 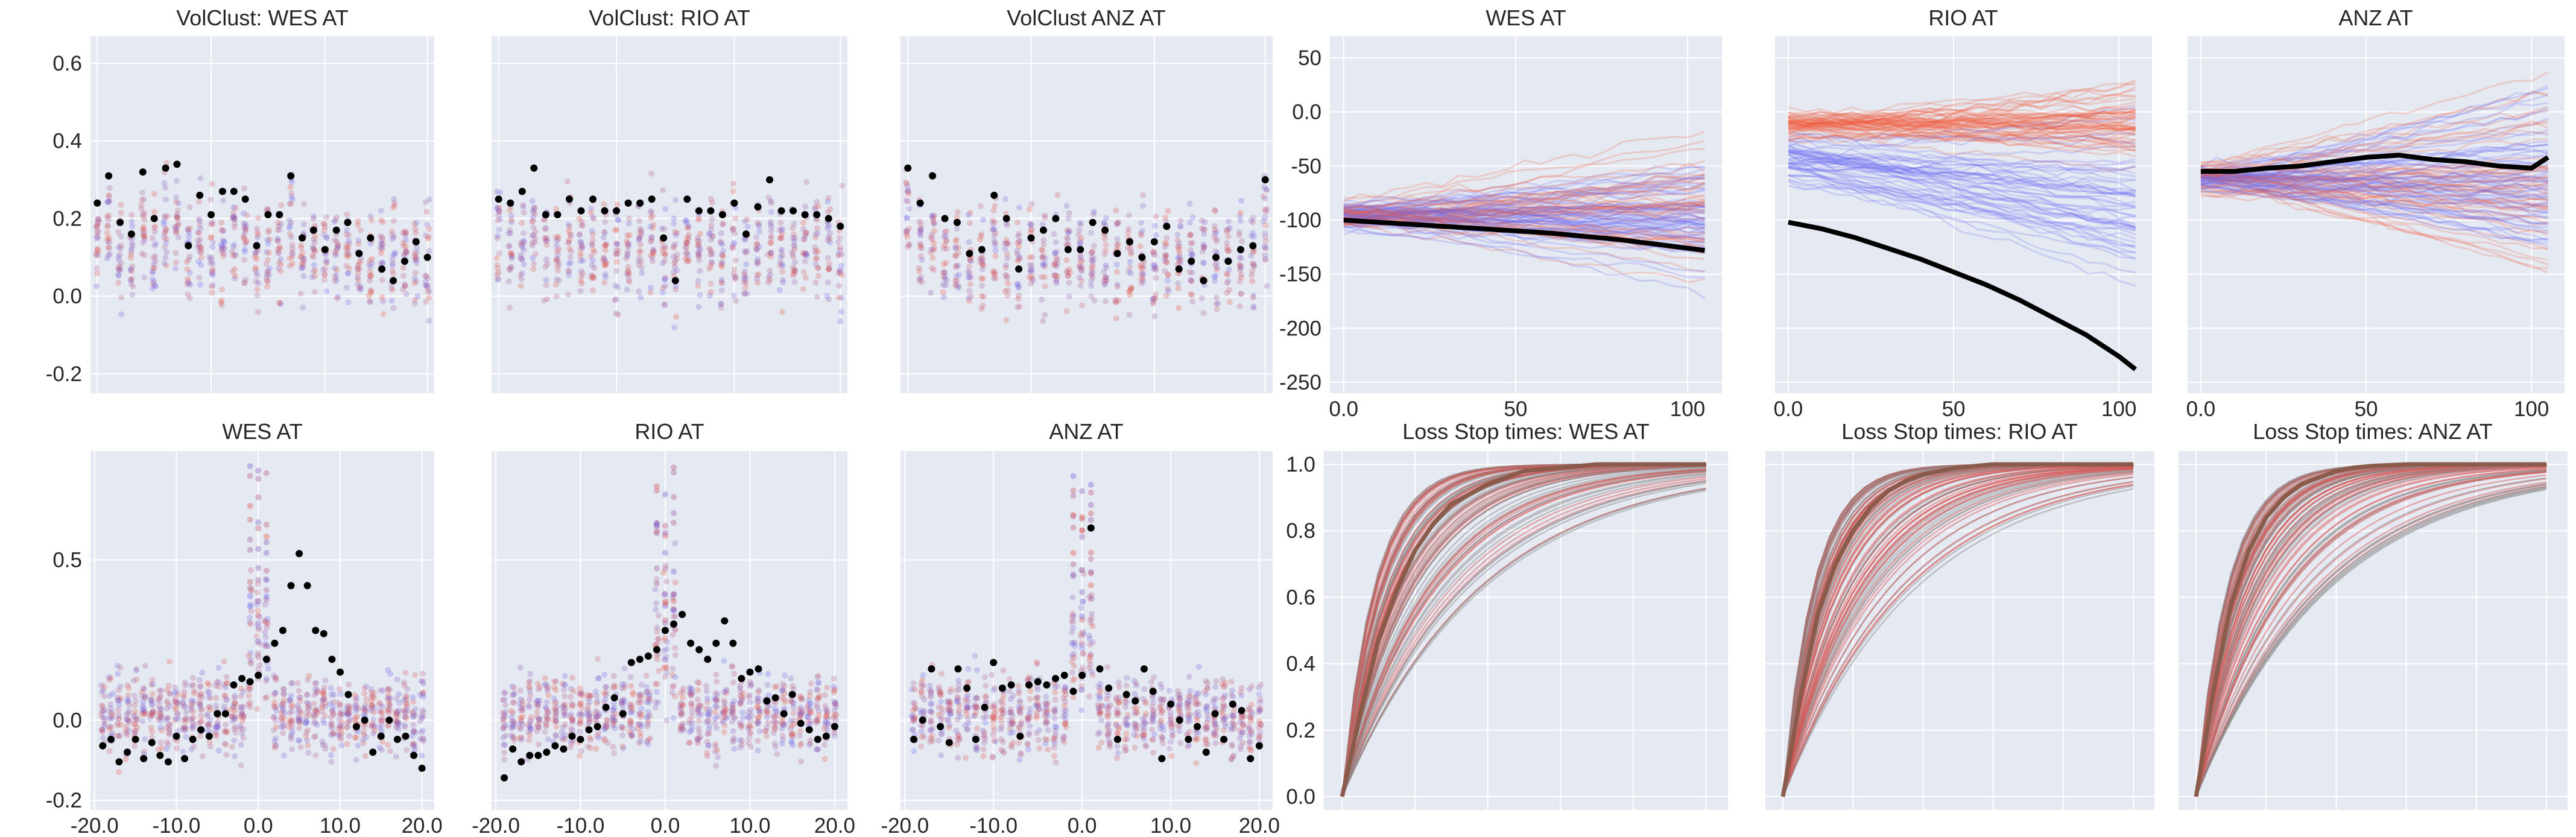 What do you see at coordinates (669, 623) in the screenshot?
I see `data-marks` at bounding box center [669, 623].